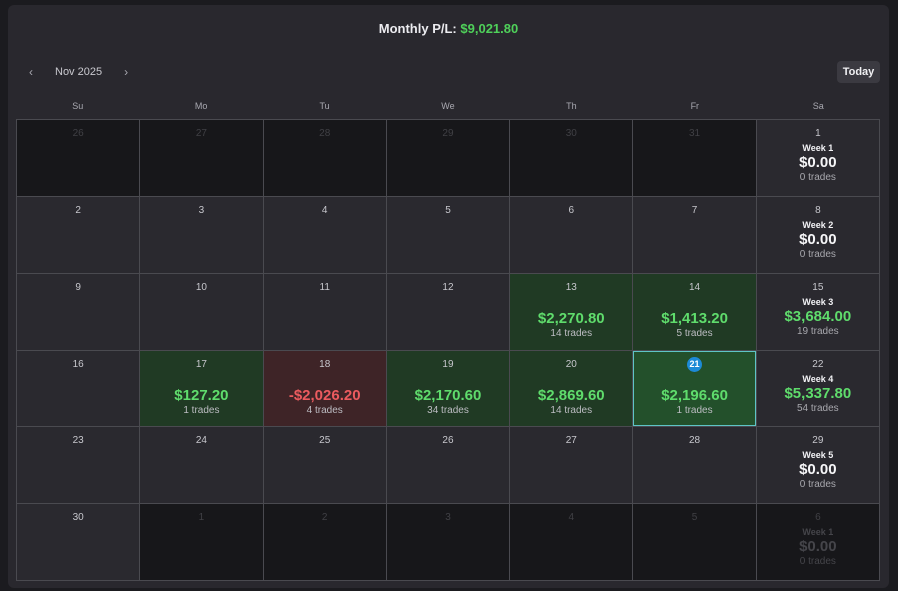  What do you see at coordinates (571, 388) in the screenshot?
I see `day-cell: 20 $2,869.60 14 trades` at bounding box center [571, 388].